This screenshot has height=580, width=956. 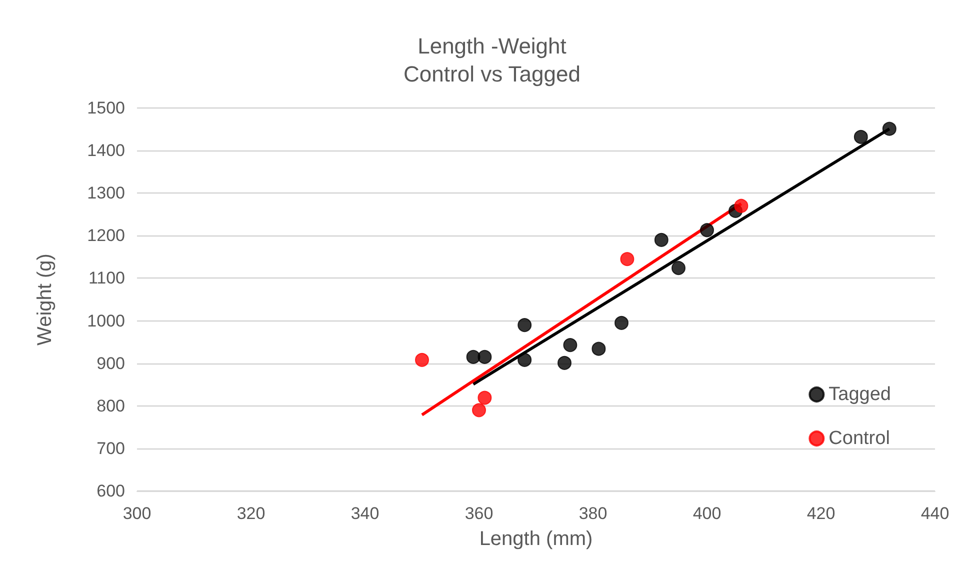 What do you see at coordinates (106, 193) in the screenshot?
I see `y-tick-label: 1300` at bounding box center [106, 193].